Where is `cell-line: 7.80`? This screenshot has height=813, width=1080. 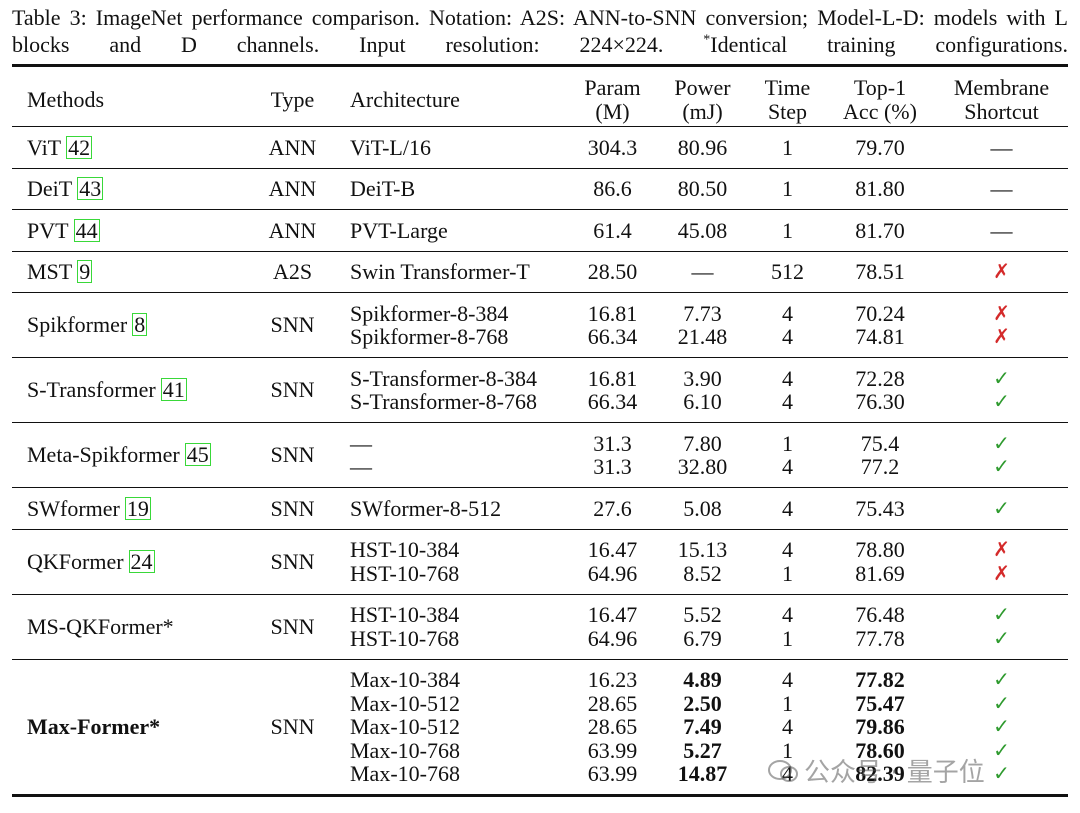 cell-line: 7.80 is located at coordinates (702, 443).